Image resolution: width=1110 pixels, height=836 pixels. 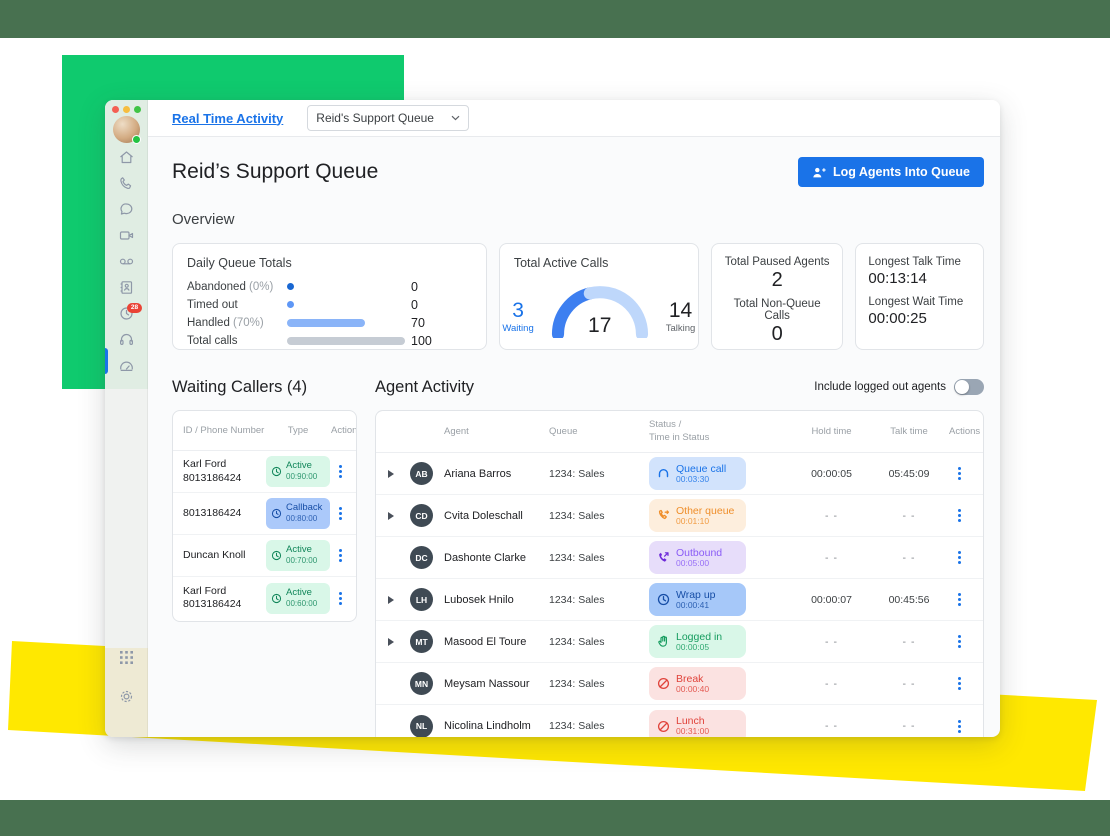 I want to click on sidebar-item-support, so click(x=126, y=339).